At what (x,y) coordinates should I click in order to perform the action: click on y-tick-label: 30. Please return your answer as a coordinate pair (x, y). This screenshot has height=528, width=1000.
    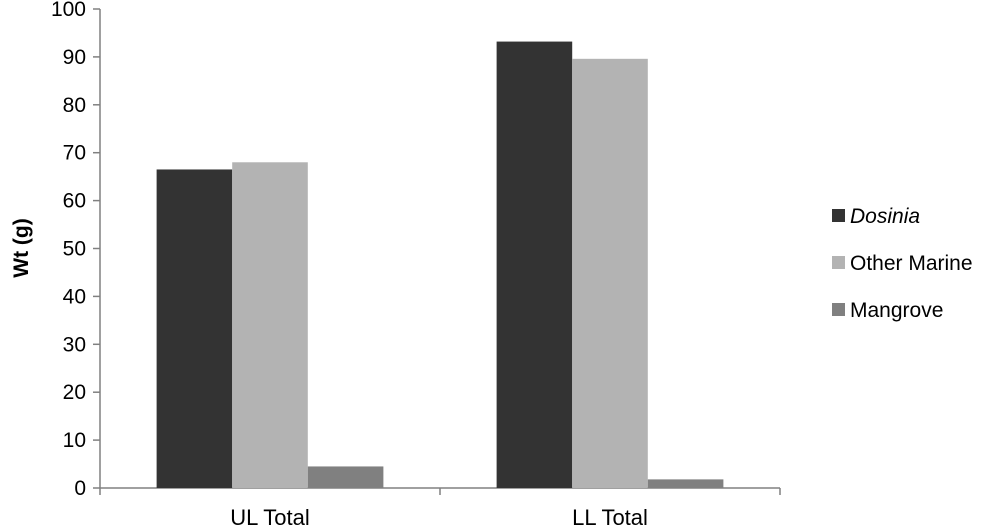
    Looking at the image, I should click on (74, 344).